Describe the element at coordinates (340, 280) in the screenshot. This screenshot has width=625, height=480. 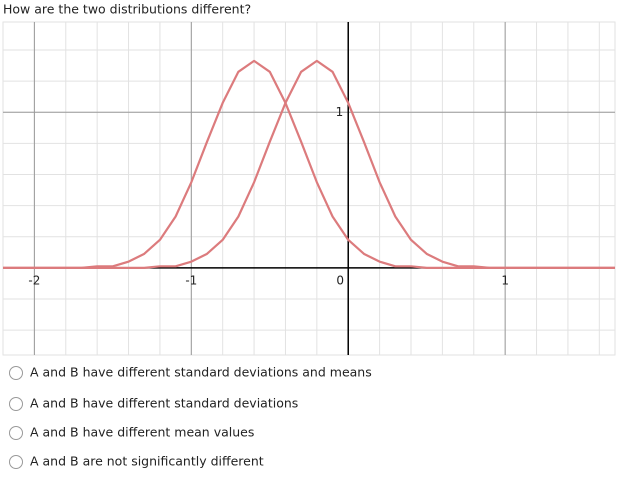
I see `x-tick-label: 0` at that location.